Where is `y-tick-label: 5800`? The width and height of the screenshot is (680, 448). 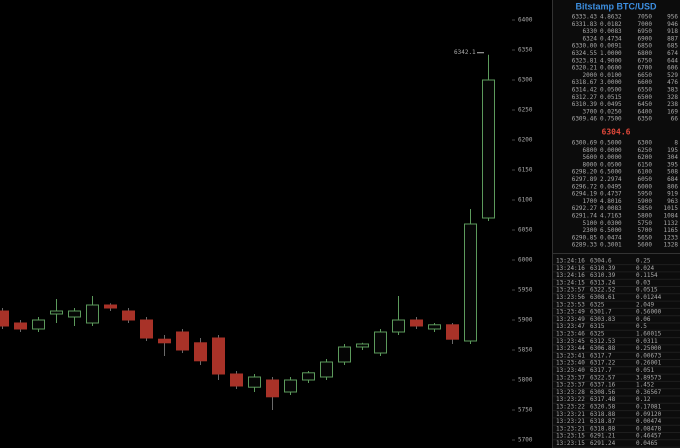
y-tick-label: 5800 is located at coordinates (525, 380).